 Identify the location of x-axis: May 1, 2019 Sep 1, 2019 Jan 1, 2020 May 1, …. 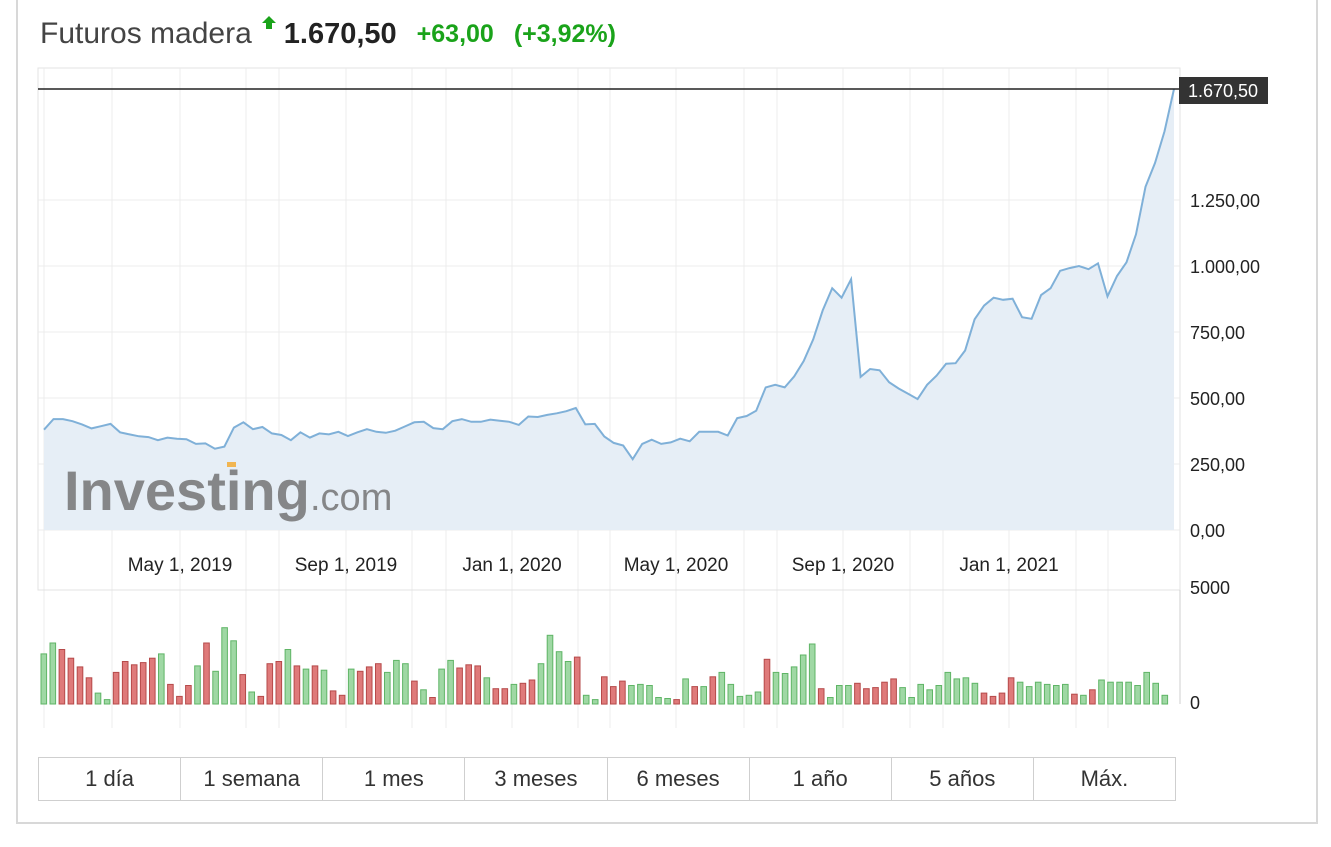
(593, 565).